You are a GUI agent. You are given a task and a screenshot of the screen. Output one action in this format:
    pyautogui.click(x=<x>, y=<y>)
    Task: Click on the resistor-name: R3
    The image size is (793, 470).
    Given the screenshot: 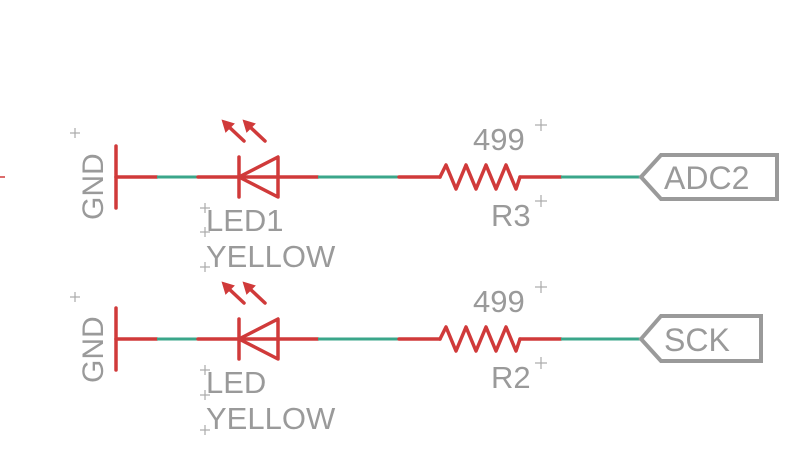 What is the action you would take?
    pyautogui.click(x=511, y=215)
    